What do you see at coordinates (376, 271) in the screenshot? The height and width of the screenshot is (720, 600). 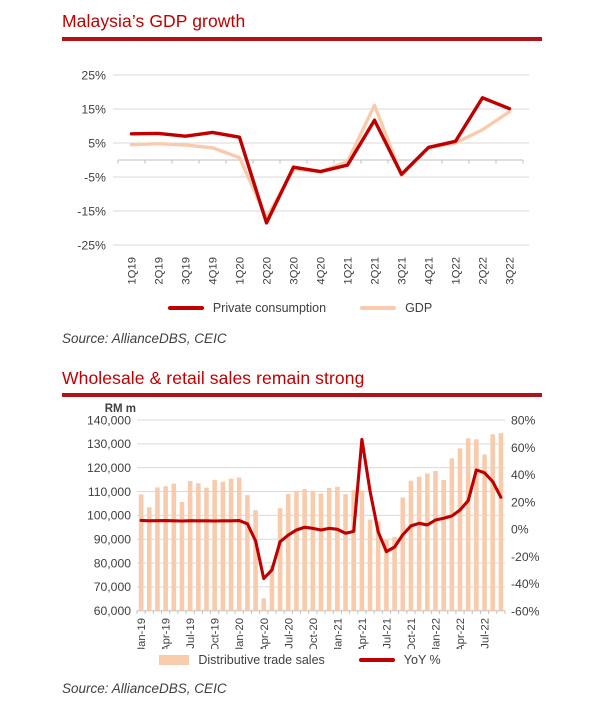 I see `x-axis-quarter-label: 2Q21` at bounding box center [376, 271].